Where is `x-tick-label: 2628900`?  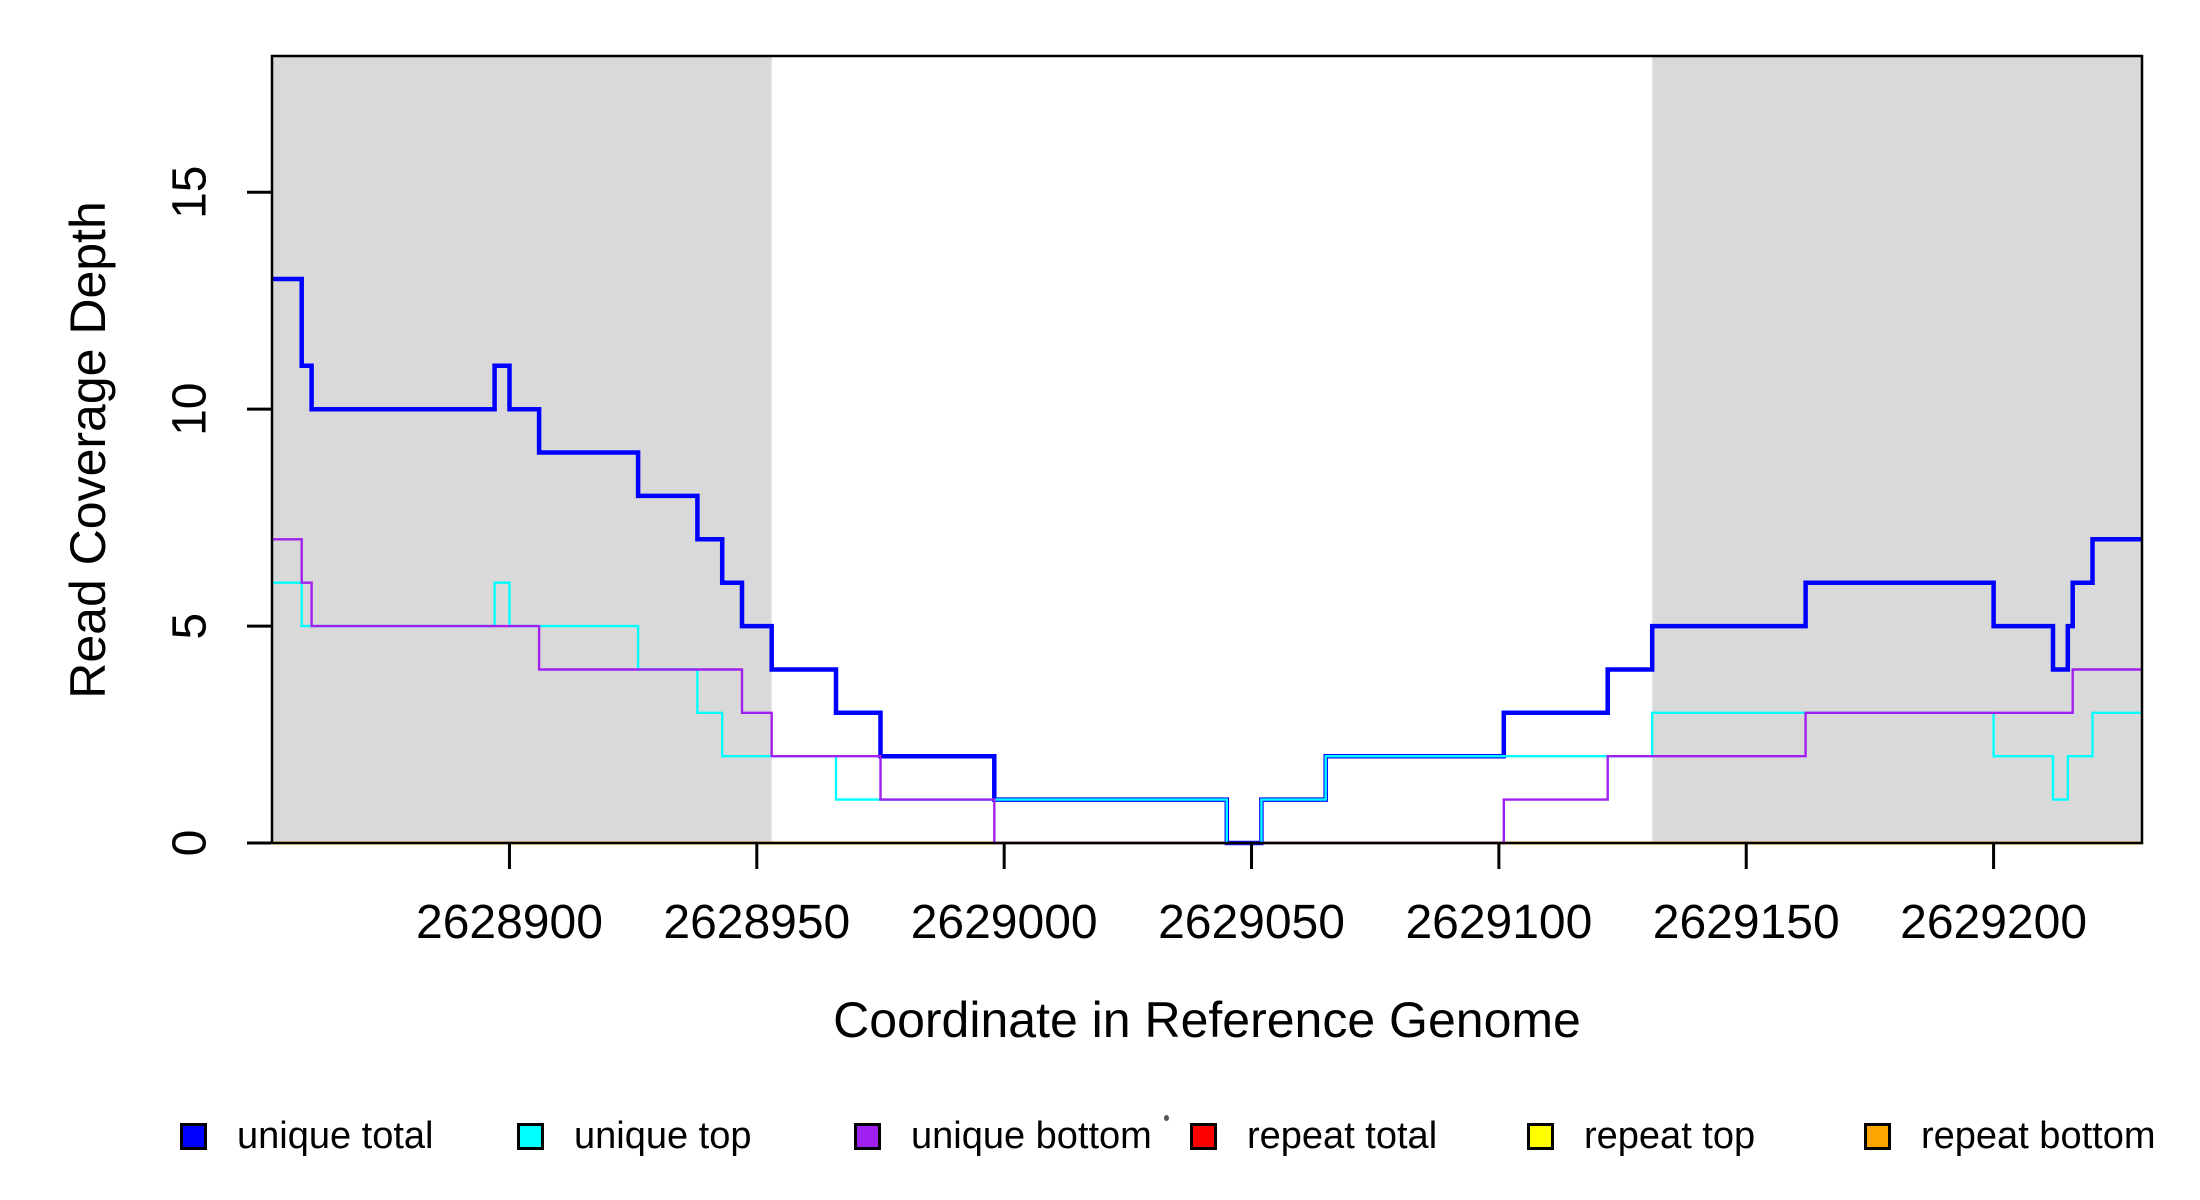 x-tick-label: 2628900 is located at coordinates (509, 922).